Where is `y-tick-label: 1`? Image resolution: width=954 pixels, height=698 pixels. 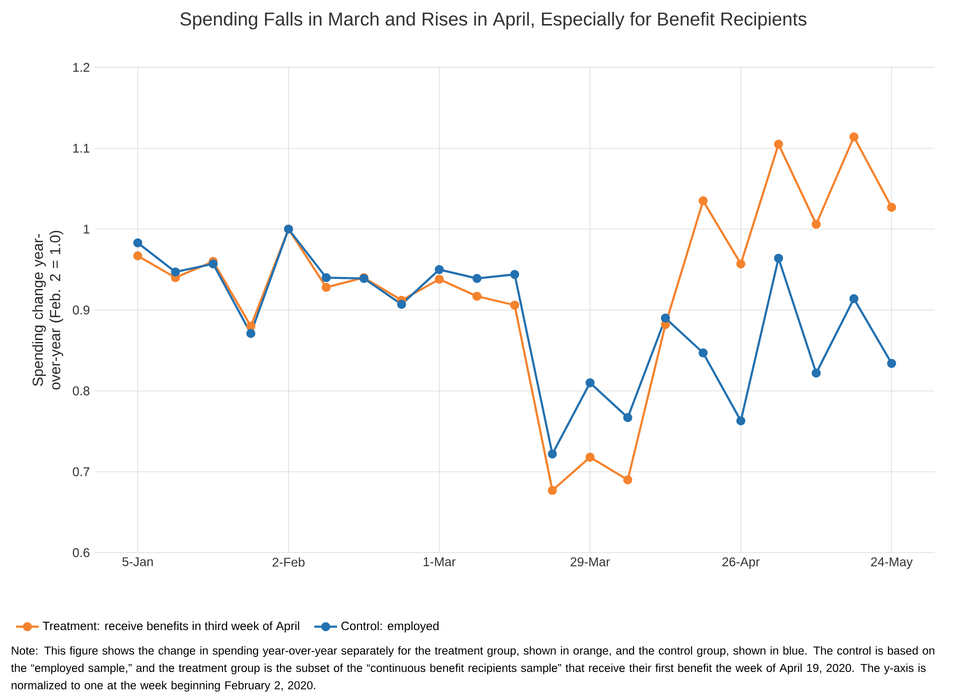
y-tick-label: 1 is located at coordinates (87, 229).